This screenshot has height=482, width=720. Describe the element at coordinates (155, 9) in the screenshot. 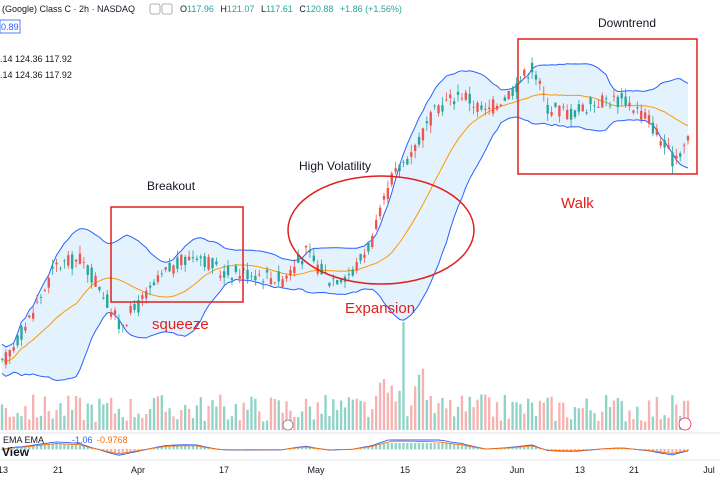

I see `eye-icon` at that location.